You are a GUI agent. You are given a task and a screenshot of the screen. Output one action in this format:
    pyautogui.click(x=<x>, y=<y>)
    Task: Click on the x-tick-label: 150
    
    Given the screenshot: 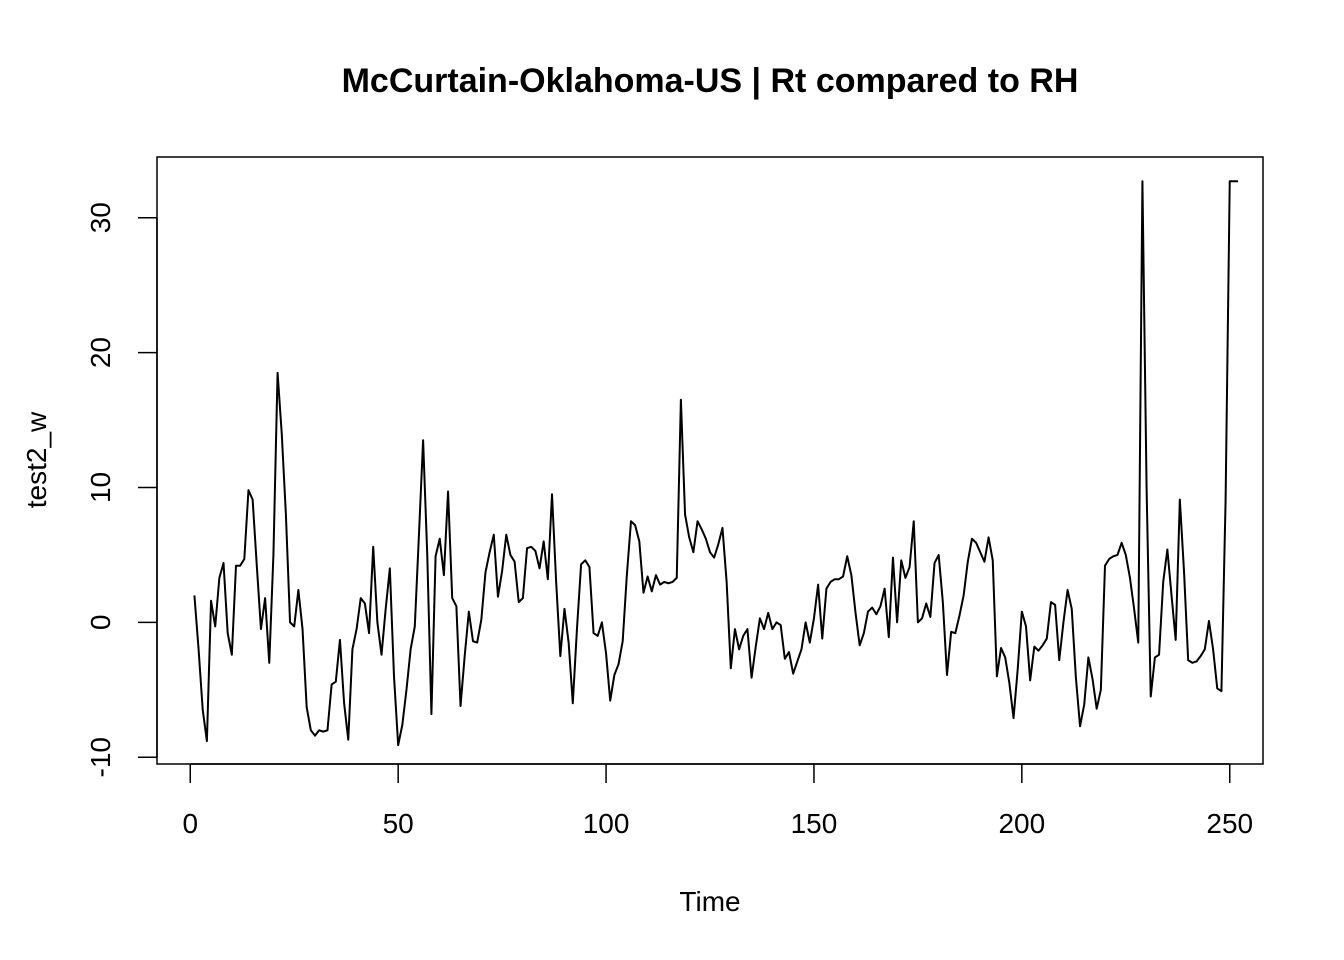 What is the action you would take?
    pyautogui.click(x=814, y=823)
    